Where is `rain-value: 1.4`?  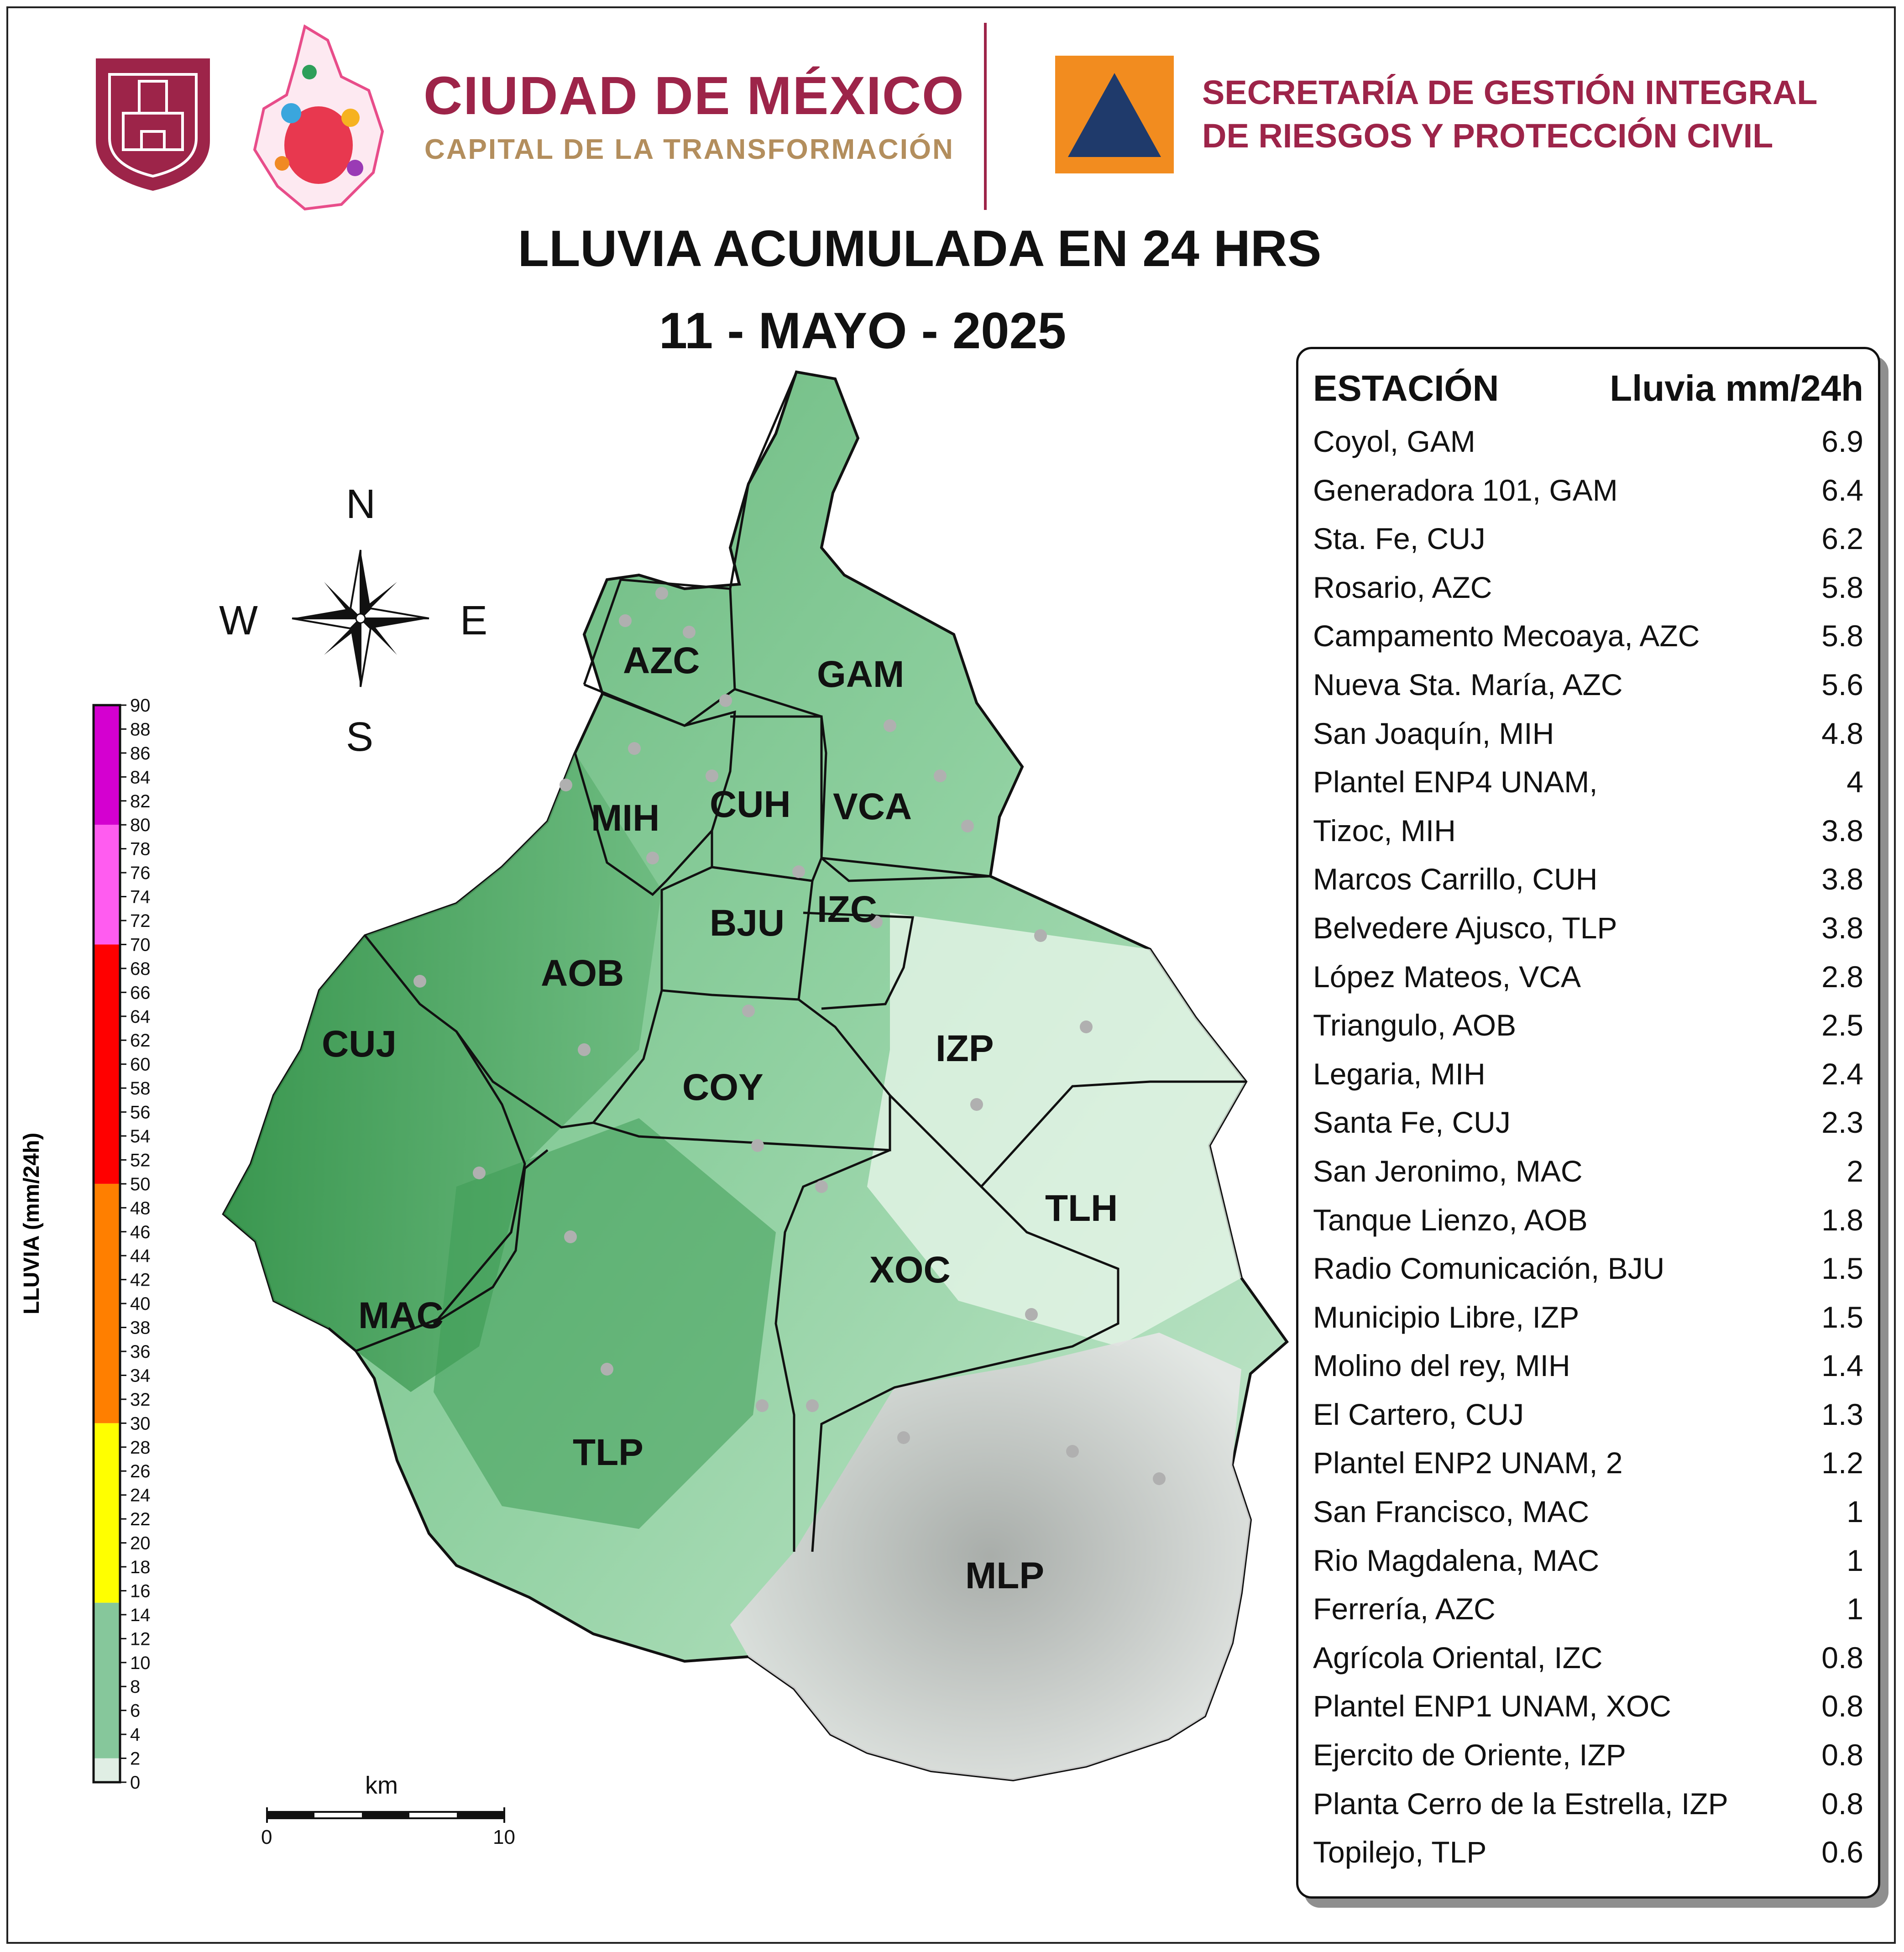
rain-value: 1.4 is located at coordinates (1842, 1366).